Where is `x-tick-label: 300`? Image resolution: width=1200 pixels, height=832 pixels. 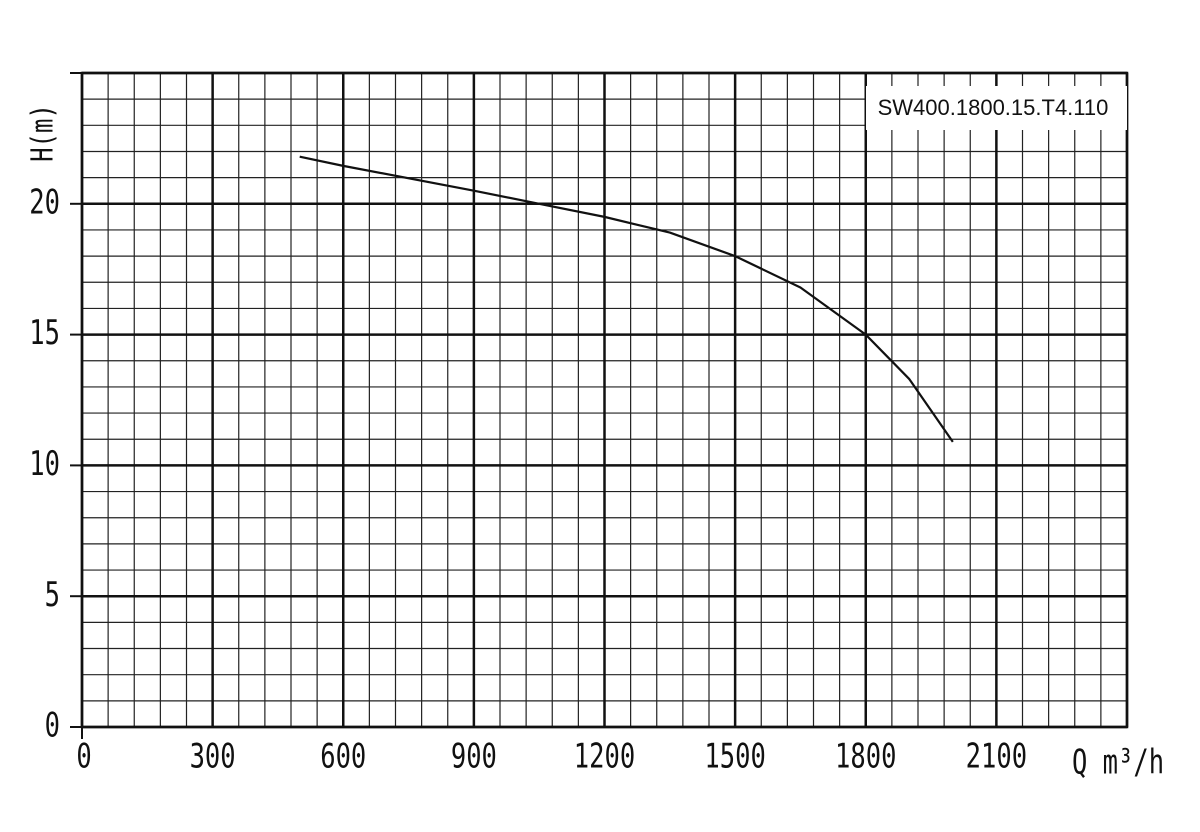 x-tick-label: 300 is located at coordinates (213, 757).